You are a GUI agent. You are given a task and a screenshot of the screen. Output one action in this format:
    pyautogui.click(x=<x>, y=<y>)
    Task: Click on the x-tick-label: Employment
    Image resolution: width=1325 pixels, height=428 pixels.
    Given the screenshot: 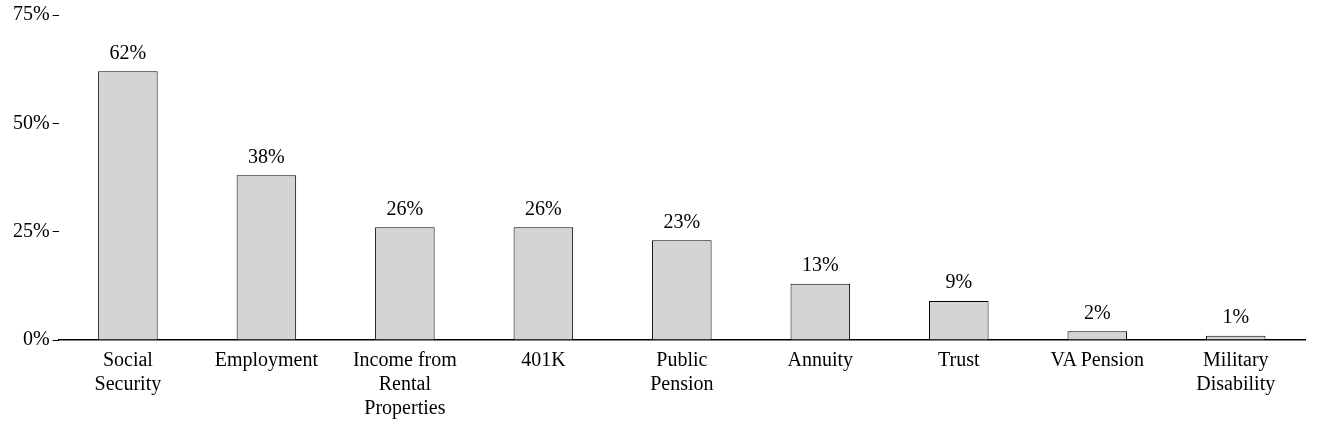 What is the action you would take?
    pyautogui.click(x=266, y=360)
    